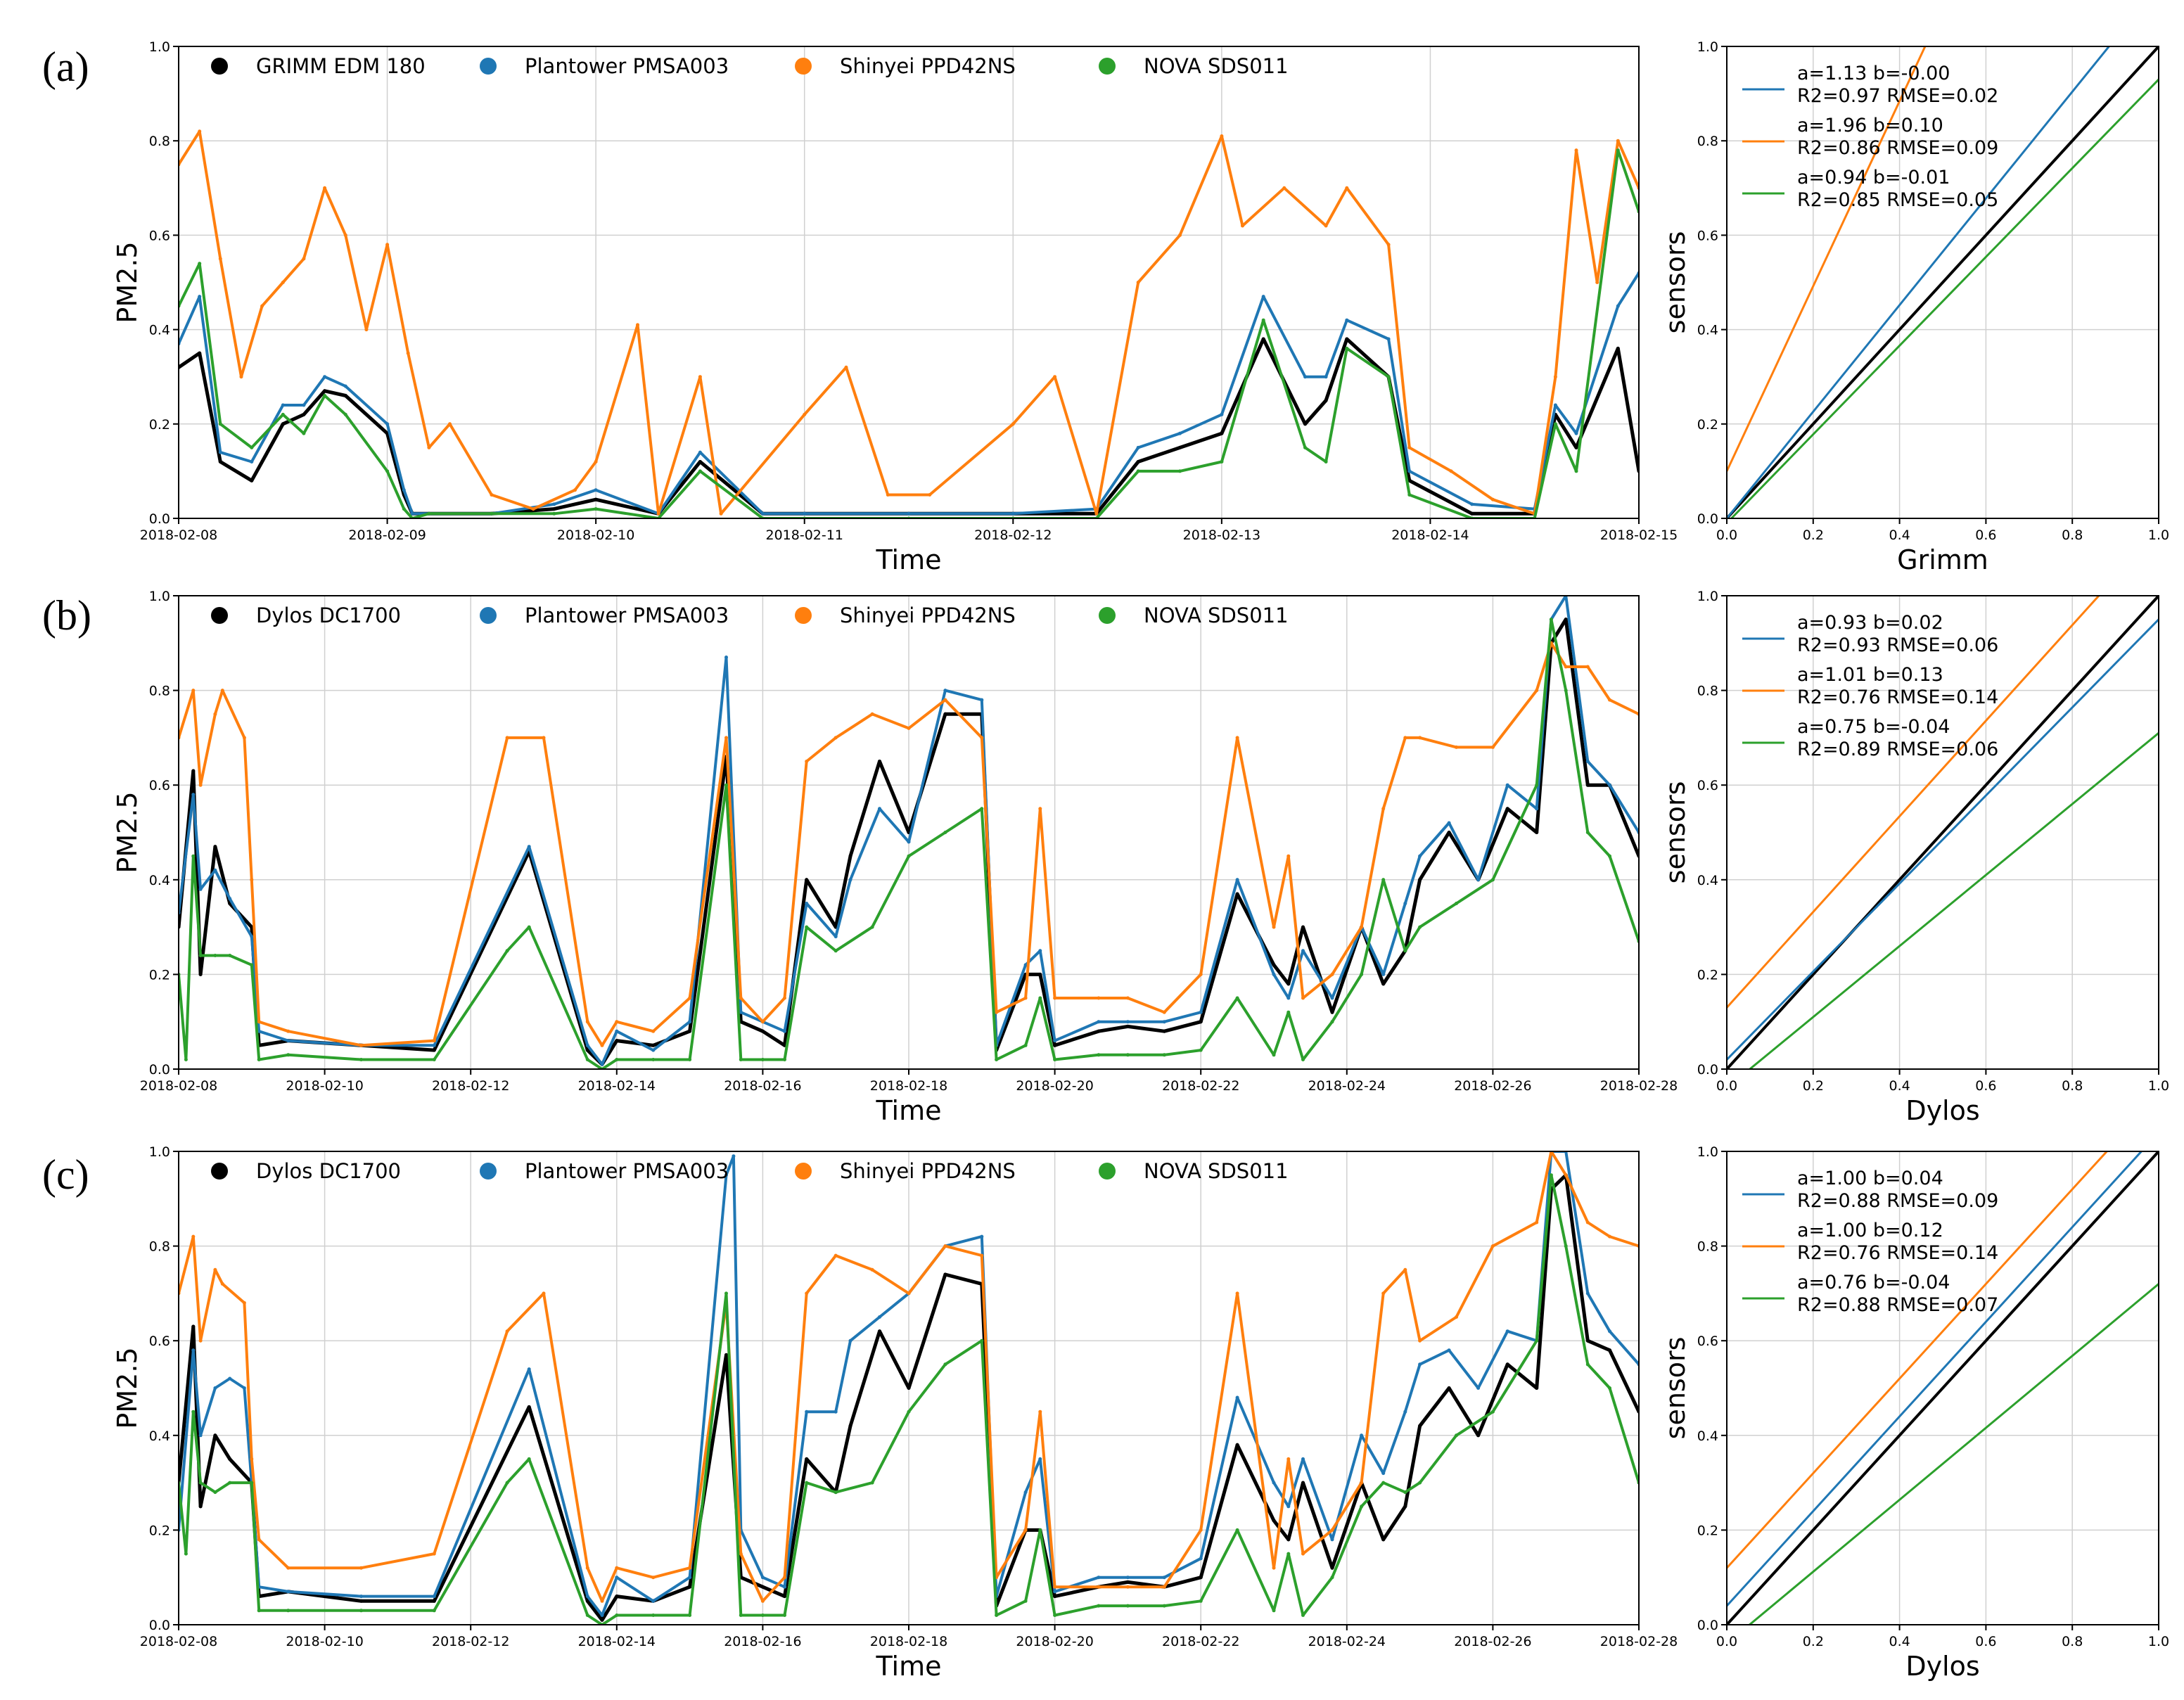  I want to click on x-tick-label: 0.6, so click(1985, 1086).